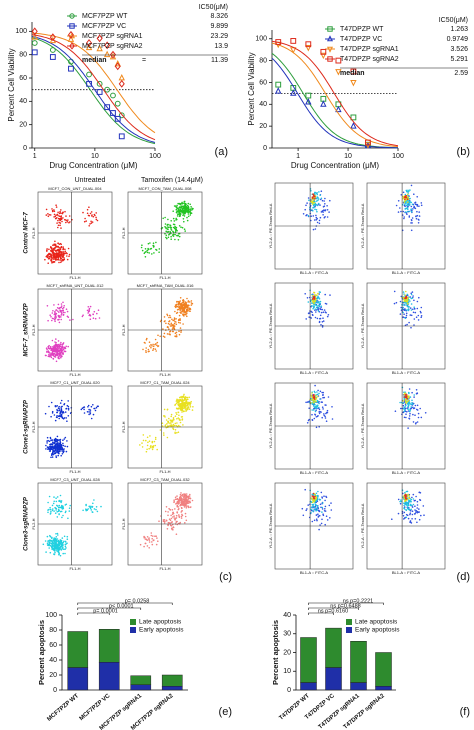  Describe the element at coordinates (112, 36) in the screenshot. I see `legend-label: MCF7PZP sgRNA1` at that location.